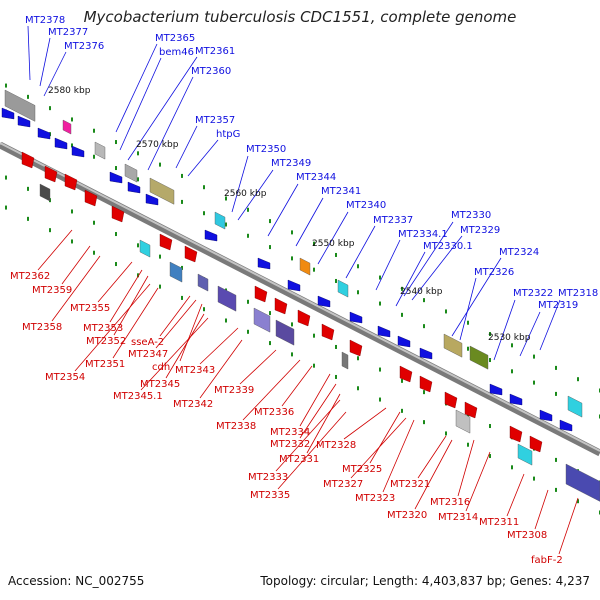 This screenshot has height=600, width=600. Describe the element at coordinates (215, 120) in the screenshot. I see `gene-label: MT2357` at that location.